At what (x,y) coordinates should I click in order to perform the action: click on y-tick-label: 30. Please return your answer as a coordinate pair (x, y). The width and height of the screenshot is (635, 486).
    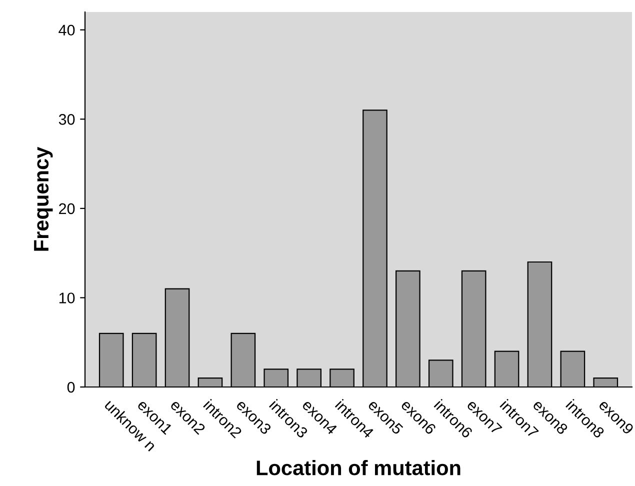
    Looking at the image, I should click on (66, 119).